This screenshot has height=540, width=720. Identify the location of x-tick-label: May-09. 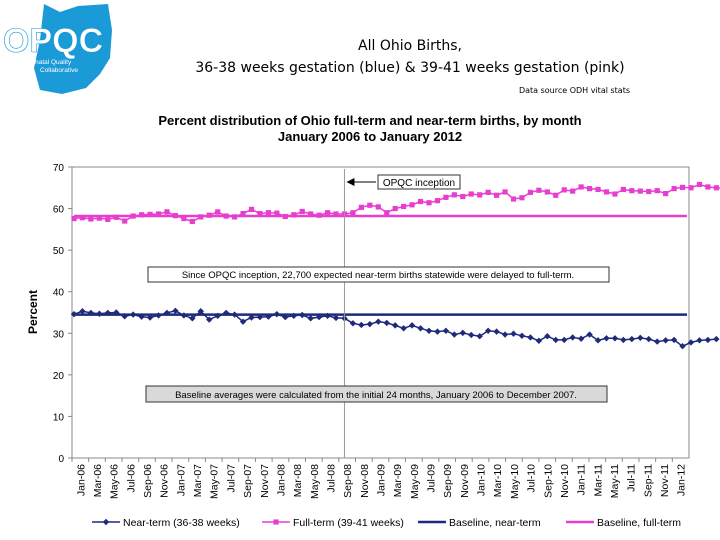
(415, 481).